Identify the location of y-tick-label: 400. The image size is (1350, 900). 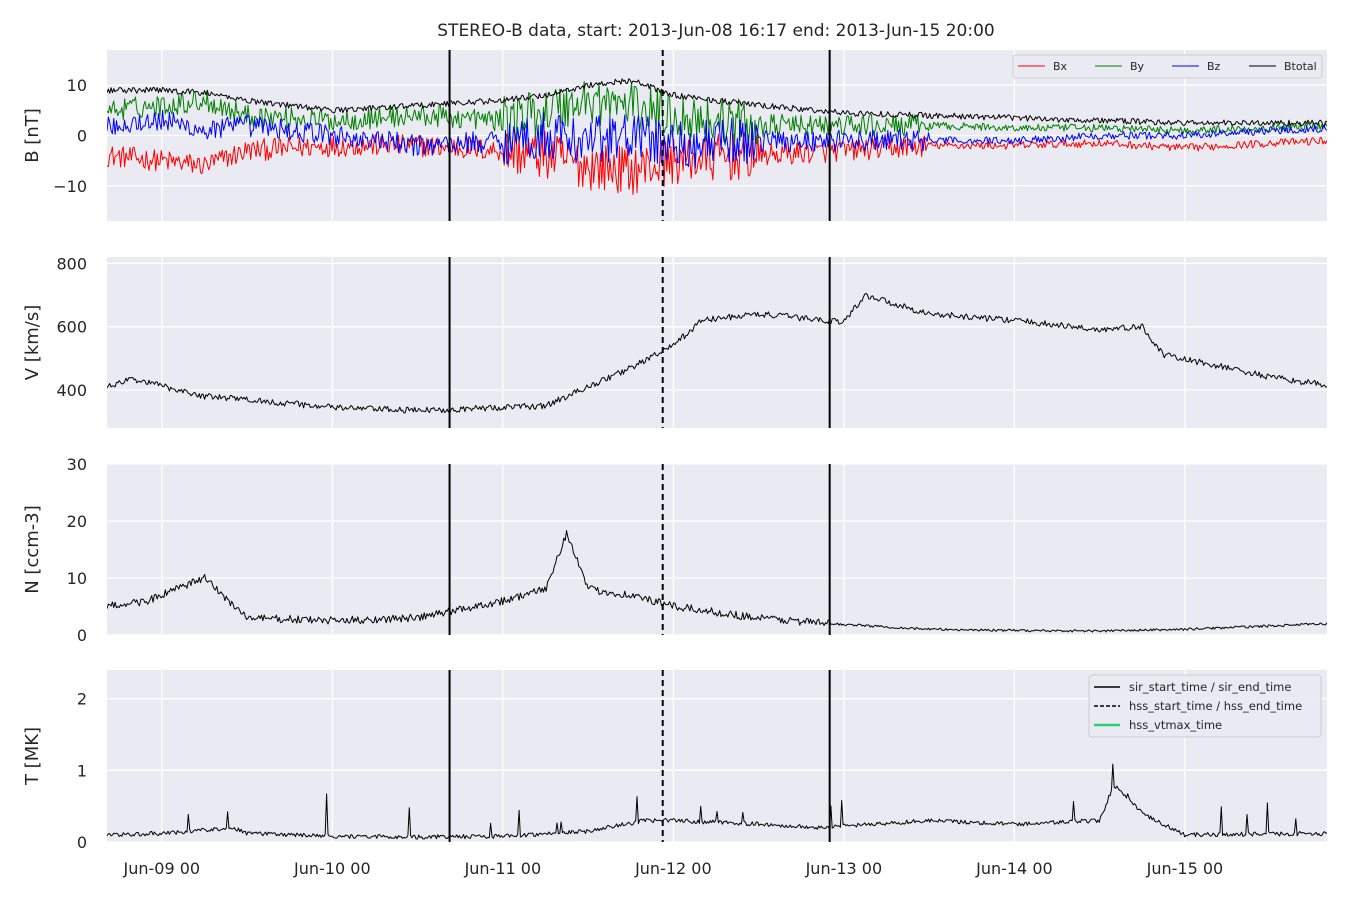
(71, 390).